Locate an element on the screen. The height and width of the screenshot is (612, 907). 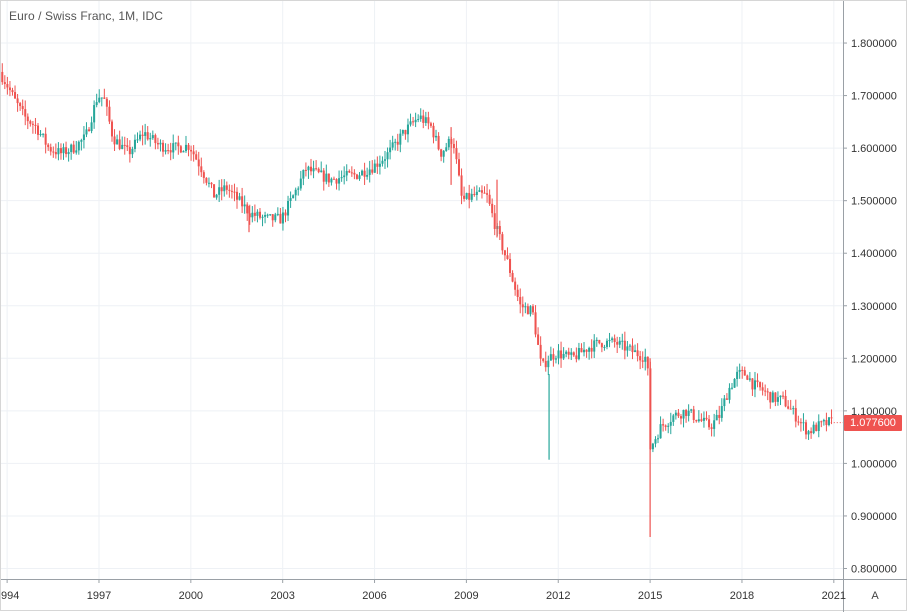
x-tick-label: 2009 is located at coordinates (466, 596).